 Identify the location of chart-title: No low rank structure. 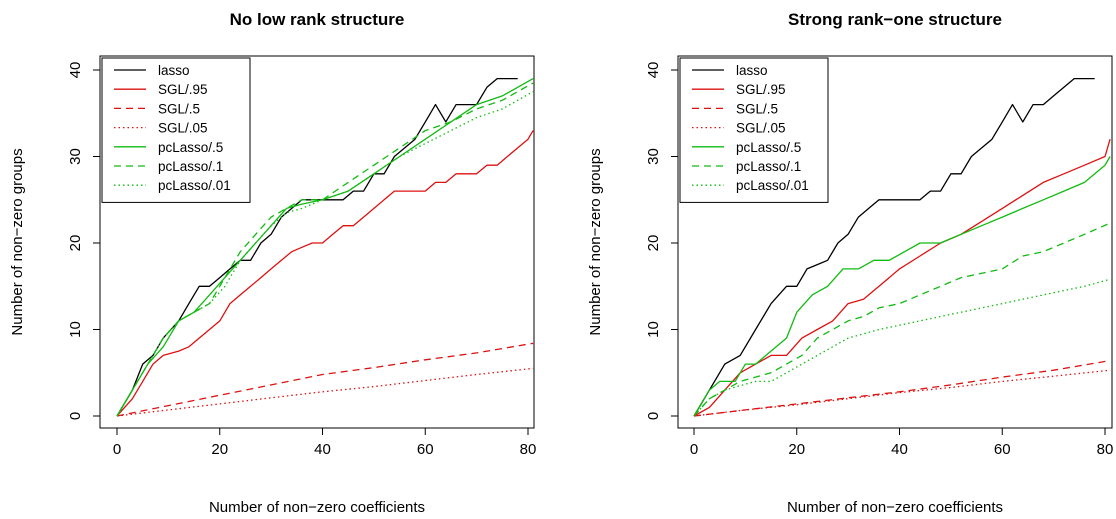
(317, 19).